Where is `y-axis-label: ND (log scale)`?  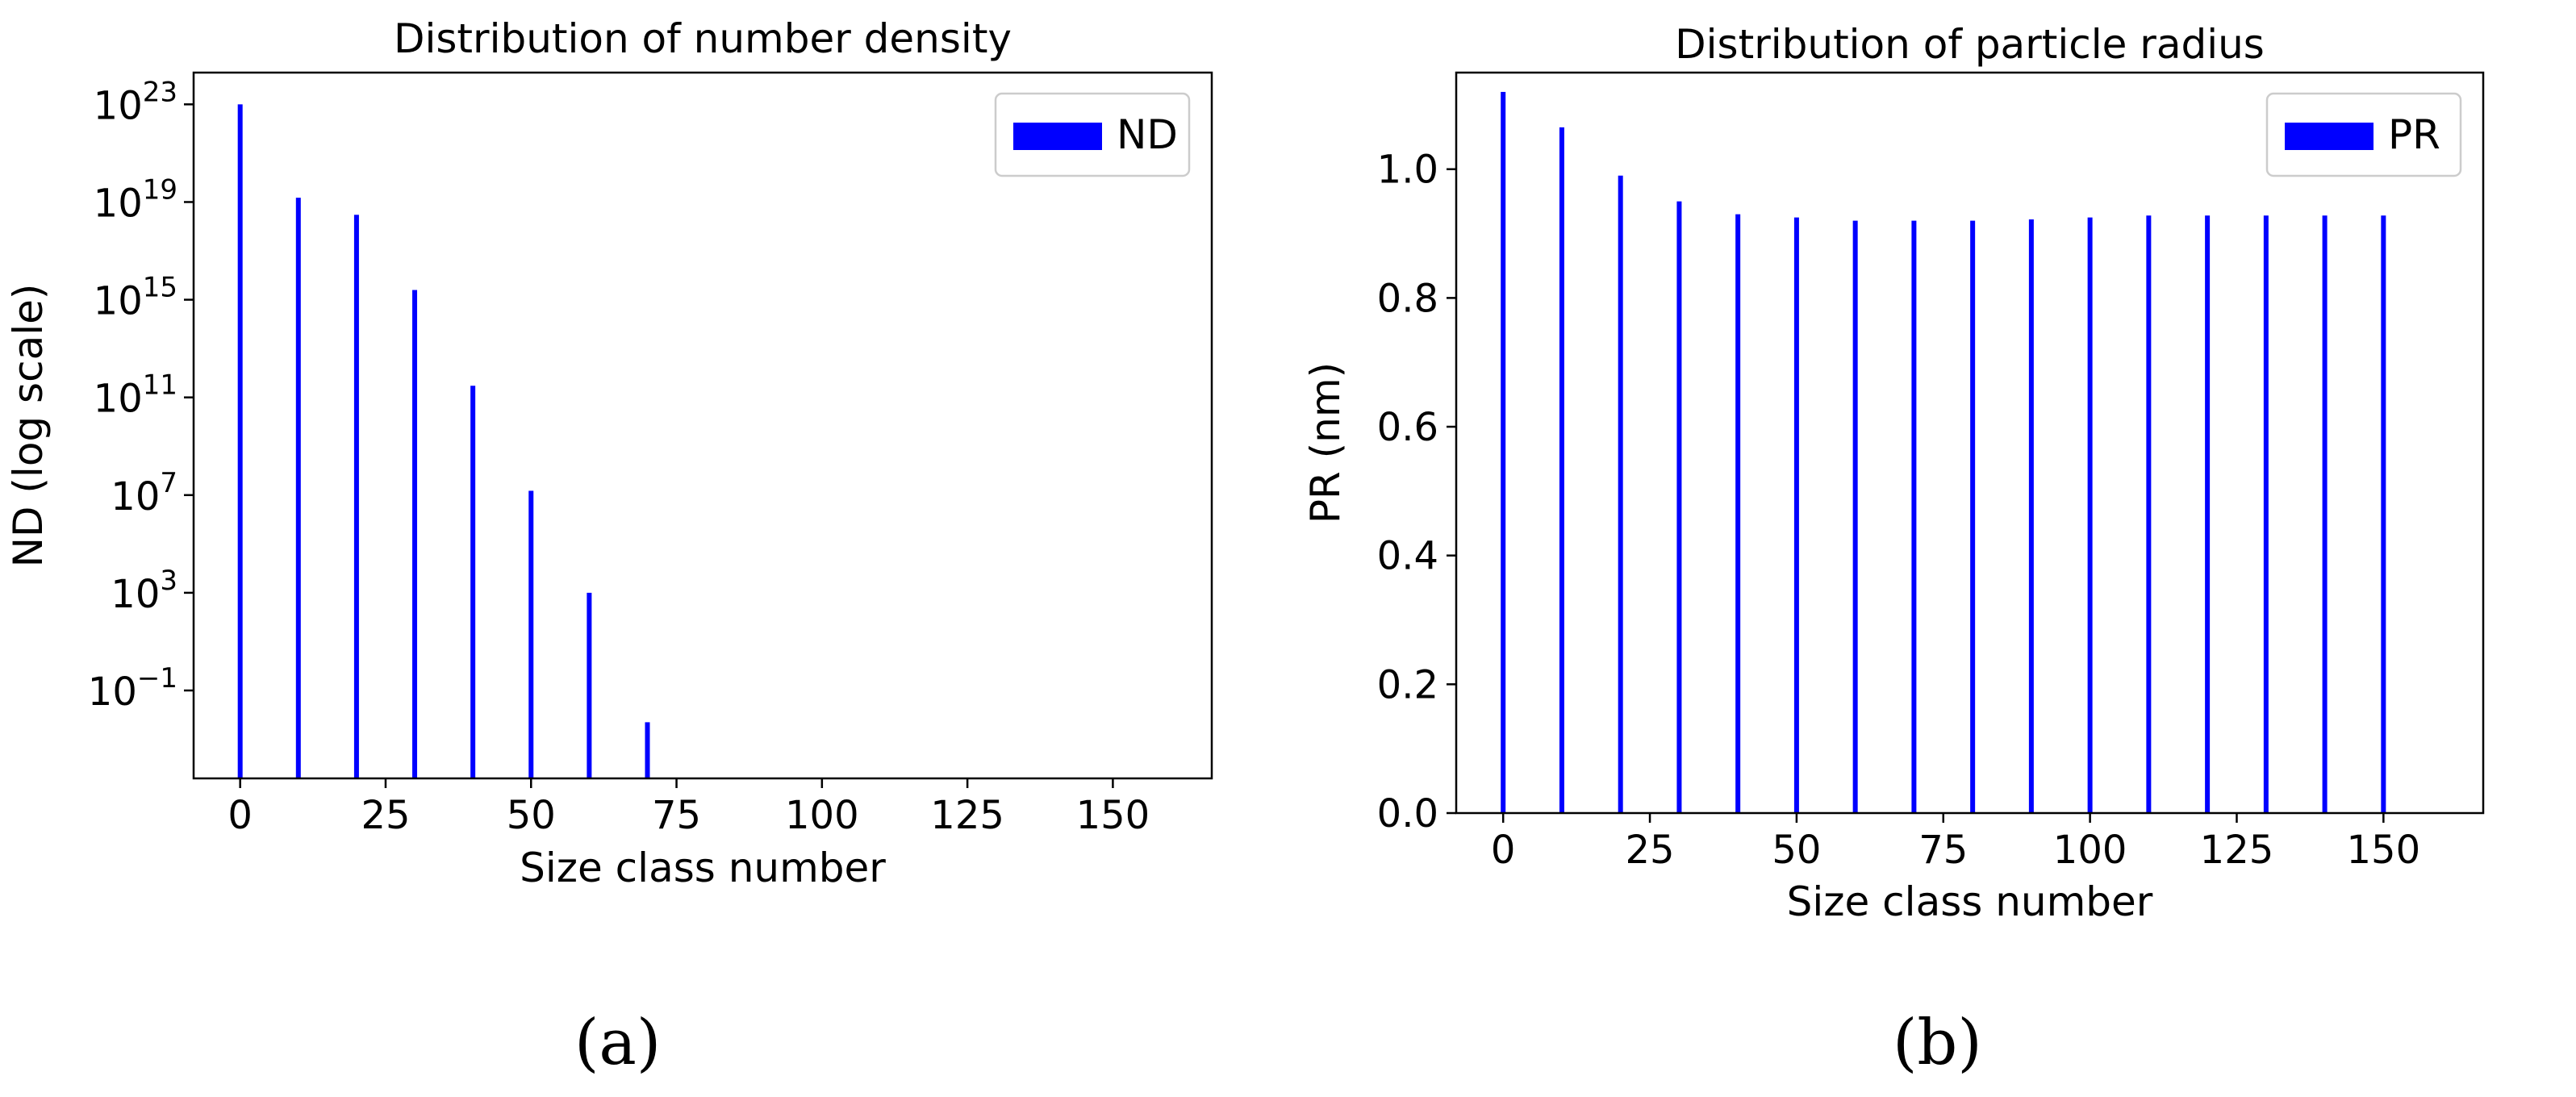
y-axis-label: ND (log scale) is located at coordinates (28, 426).